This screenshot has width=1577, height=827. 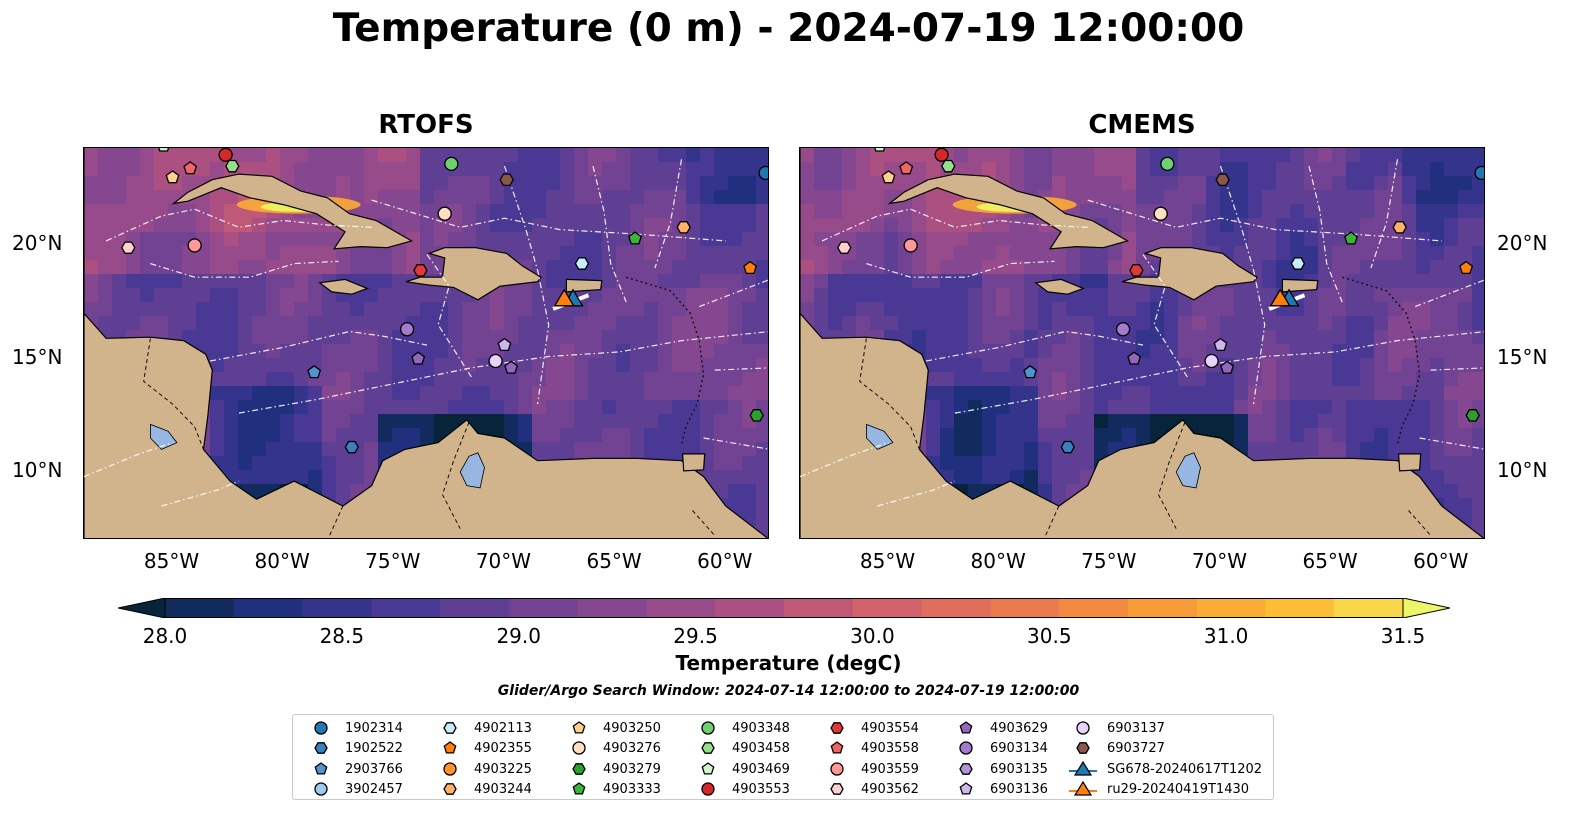 I want to click on legend-item: 6903136, so click(x=999, y=789).